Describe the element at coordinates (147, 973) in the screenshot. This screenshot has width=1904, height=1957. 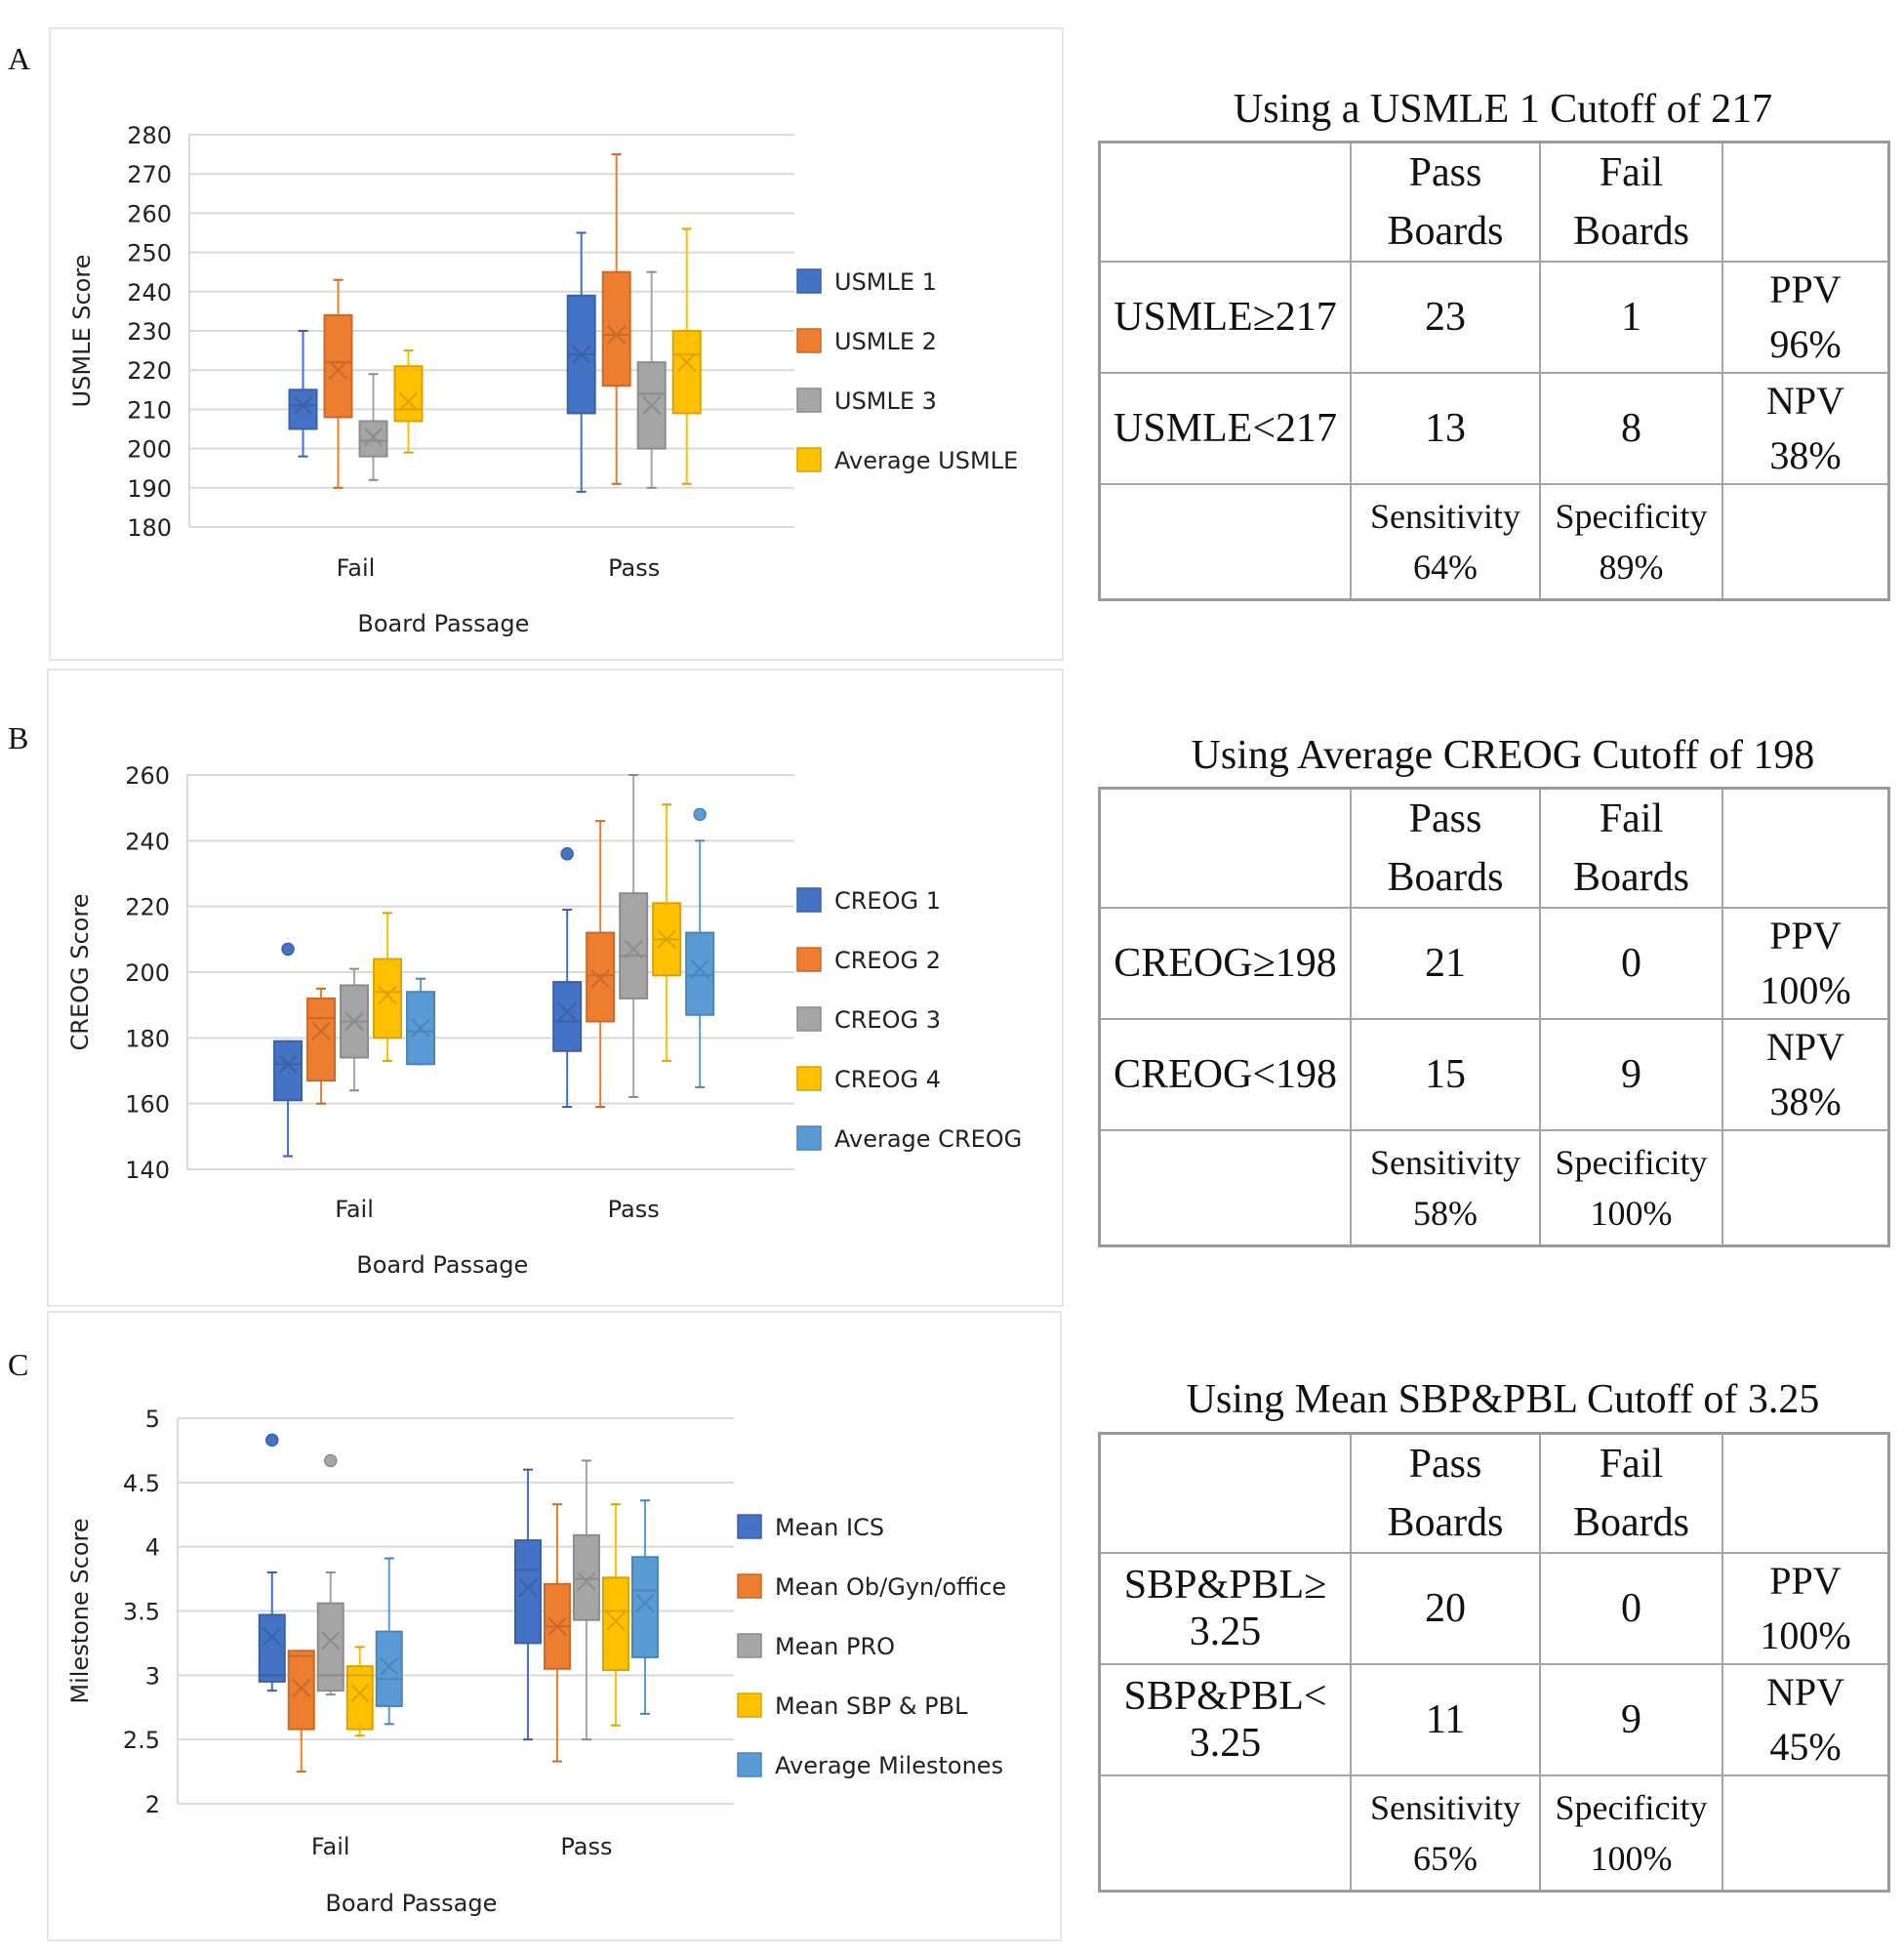
I see `y-tick-label: 200` at that location.